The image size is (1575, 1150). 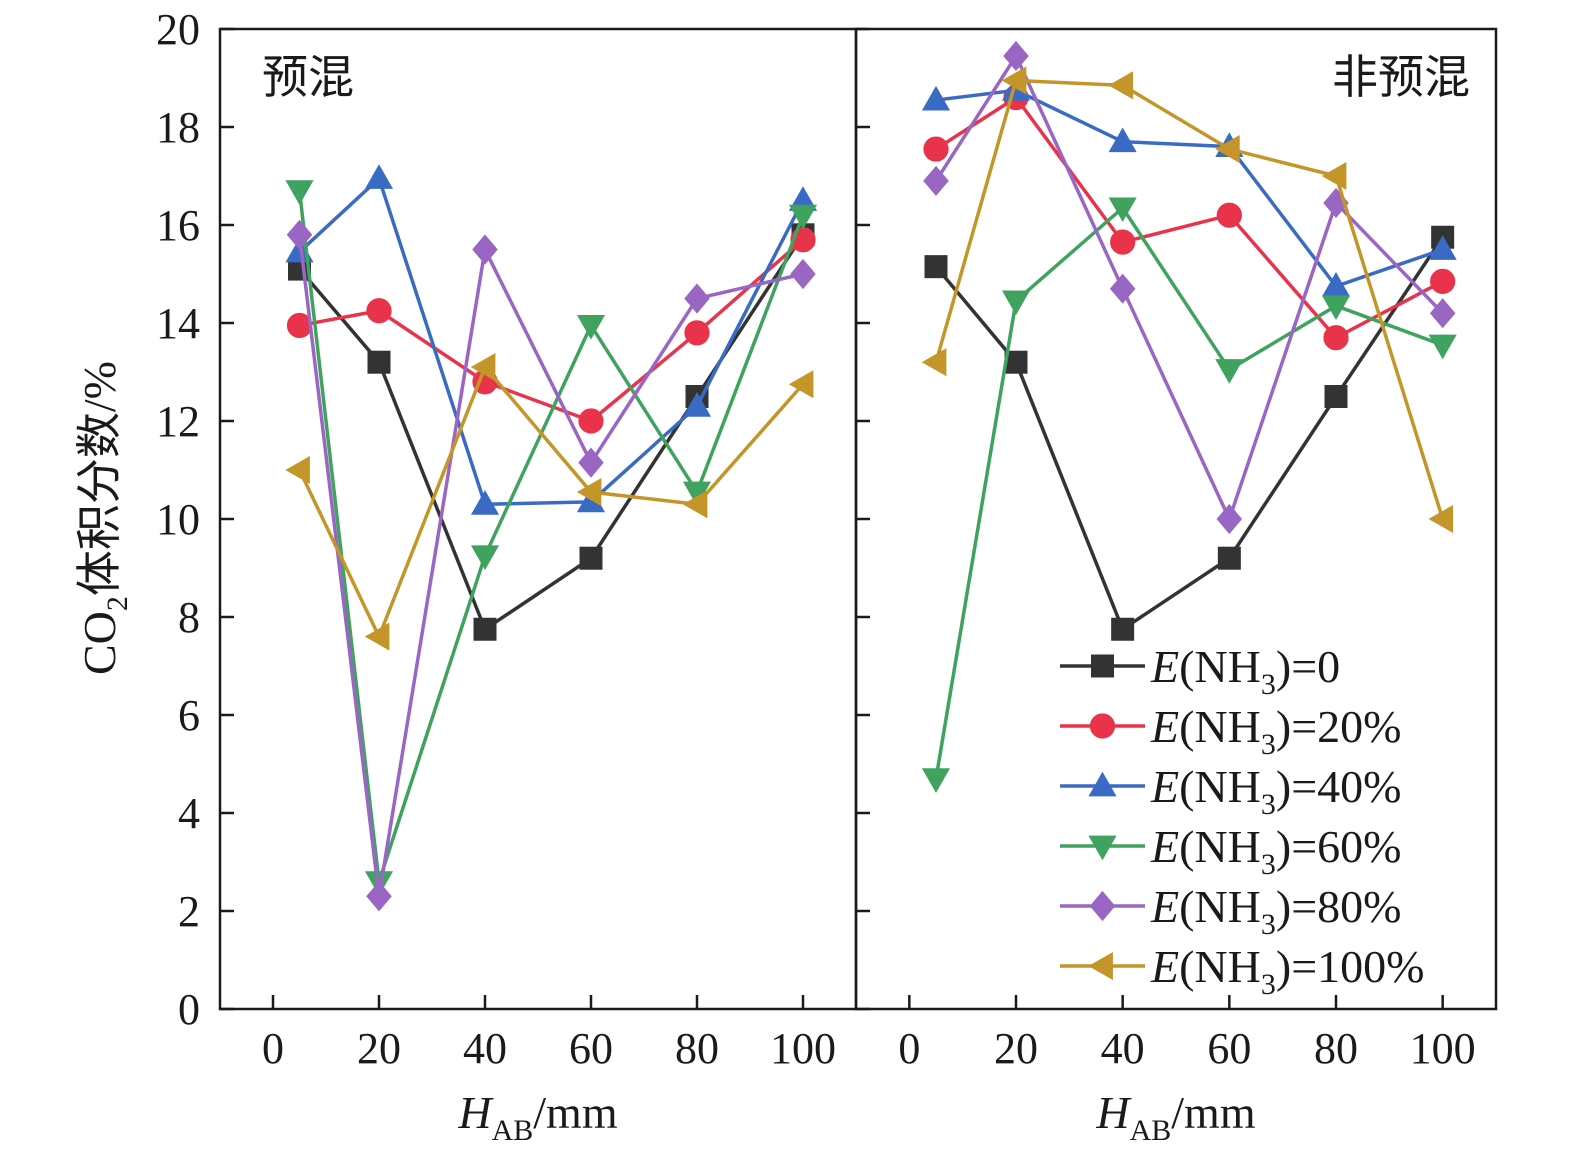 What do you see at coordinates (178, 225) in the screenshot?
I see `y-tick-label: 16` at bounding box center [178, 225].